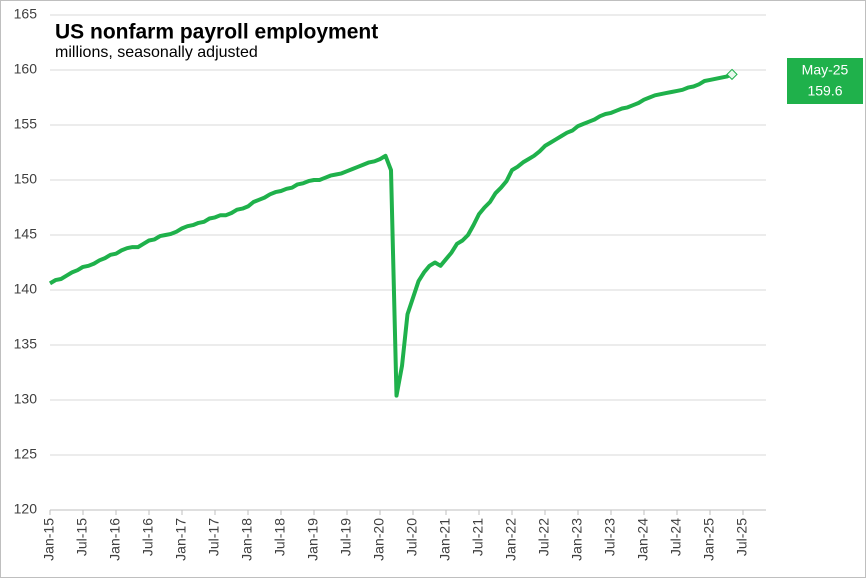 This screenshot has width=866, height=583. What do you see at coordinates (643, 539) in the screenshot?
I see `x-tick-label: Jan-24` at bounding box center [643, 539].